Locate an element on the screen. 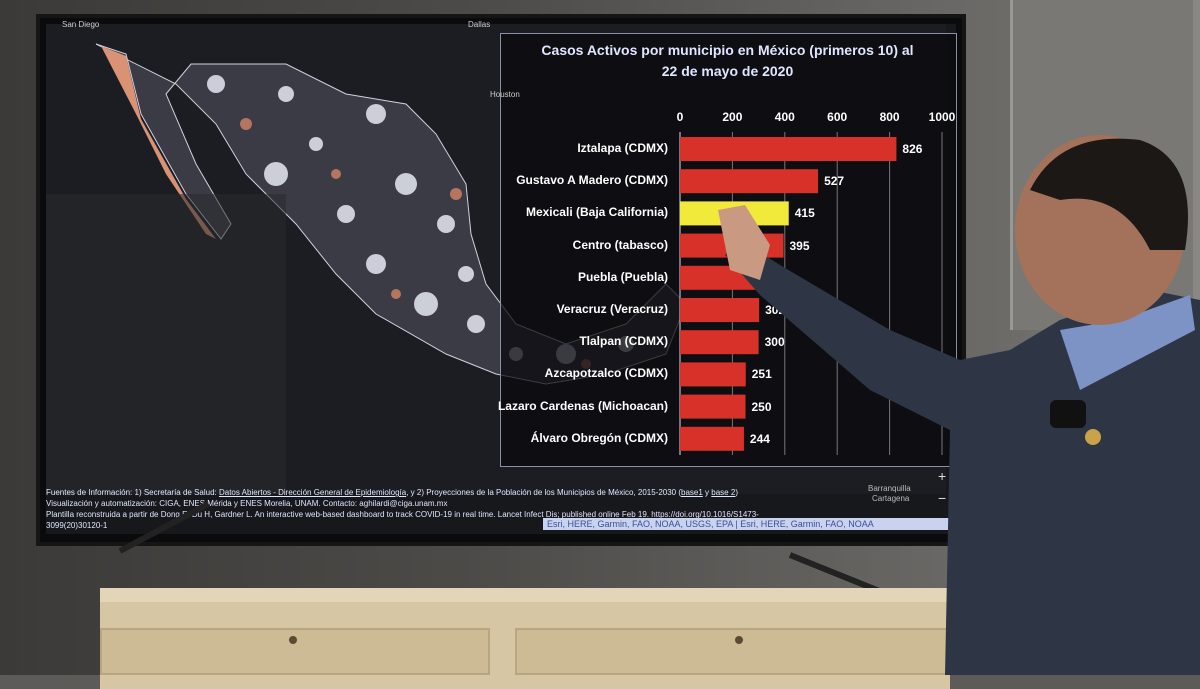 This screenshot has height=689, width=1200. map-label-san-diego: San Diego is located at coordinates (81, 24).